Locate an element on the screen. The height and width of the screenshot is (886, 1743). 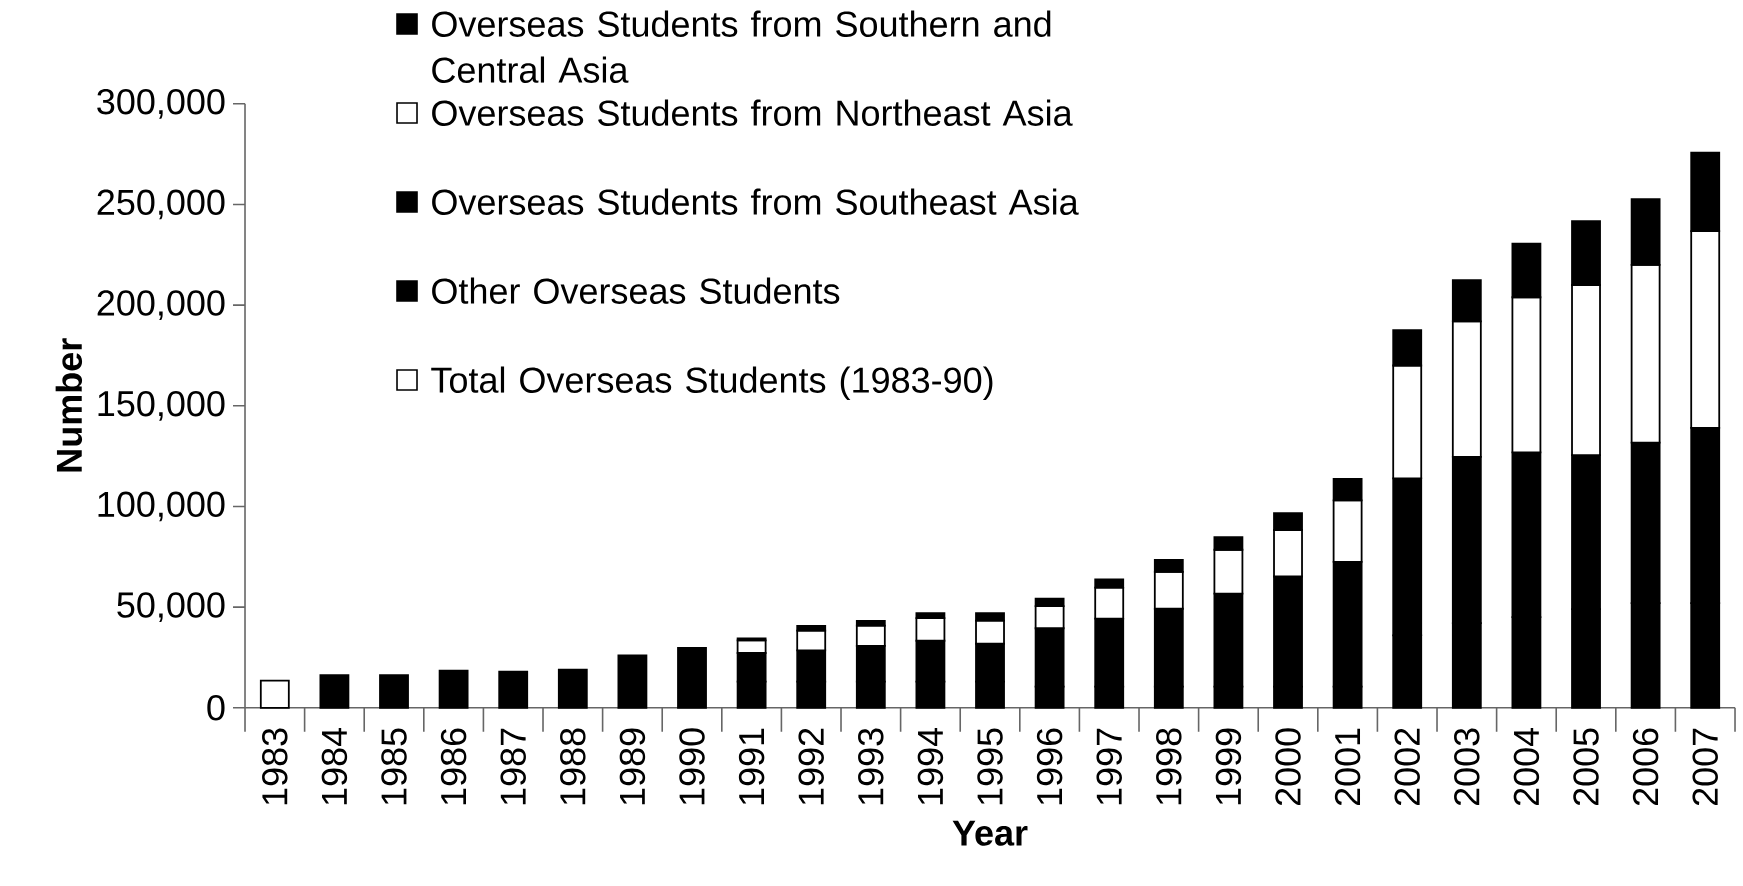
x-tick-label: 1985 is located at coordinates (394, 766).